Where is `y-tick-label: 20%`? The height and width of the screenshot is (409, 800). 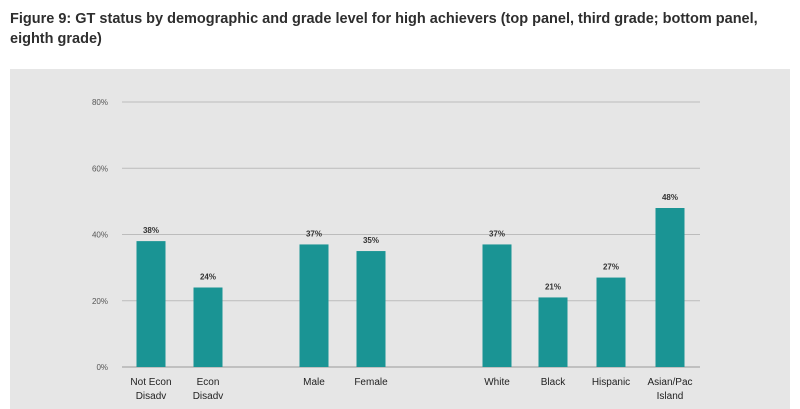 y-tick-label: 20% is located at coordinates (100, 301).